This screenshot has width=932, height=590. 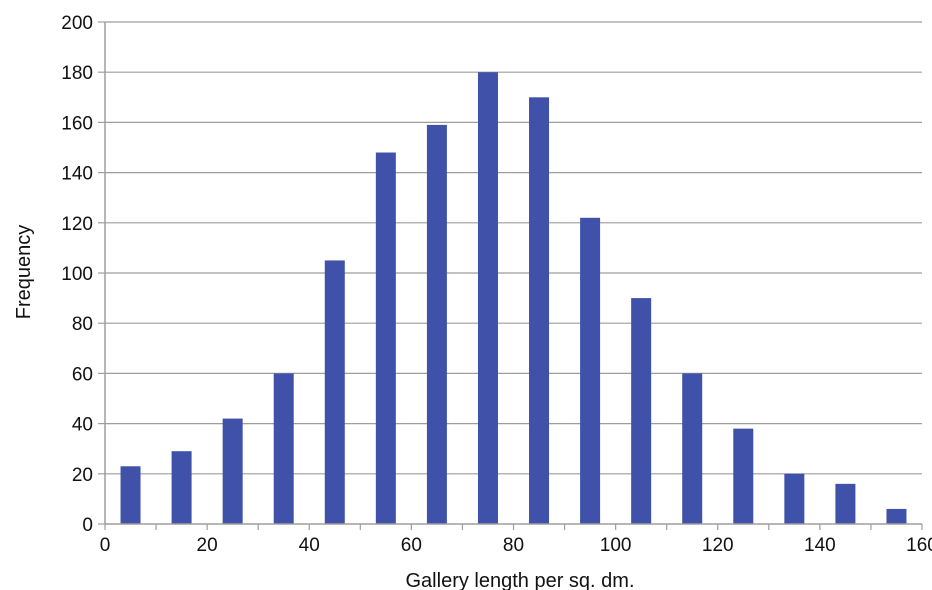 I want to click on x-axis-title: Gallery length per sq. dm., so click(x=520, y=580).